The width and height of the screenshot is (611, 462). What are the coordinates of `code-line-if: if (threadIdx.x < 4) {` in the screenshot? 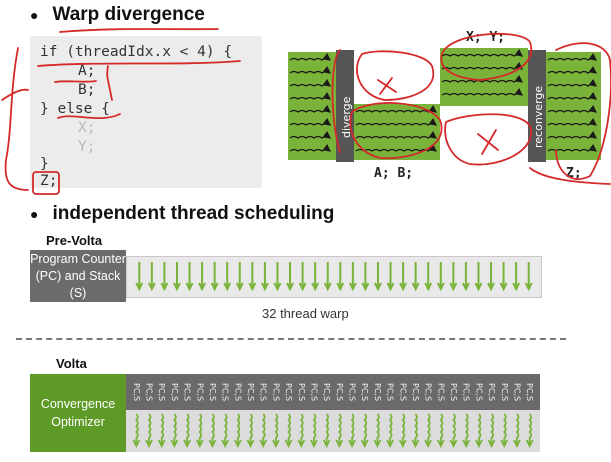 It's located at (136, 52).